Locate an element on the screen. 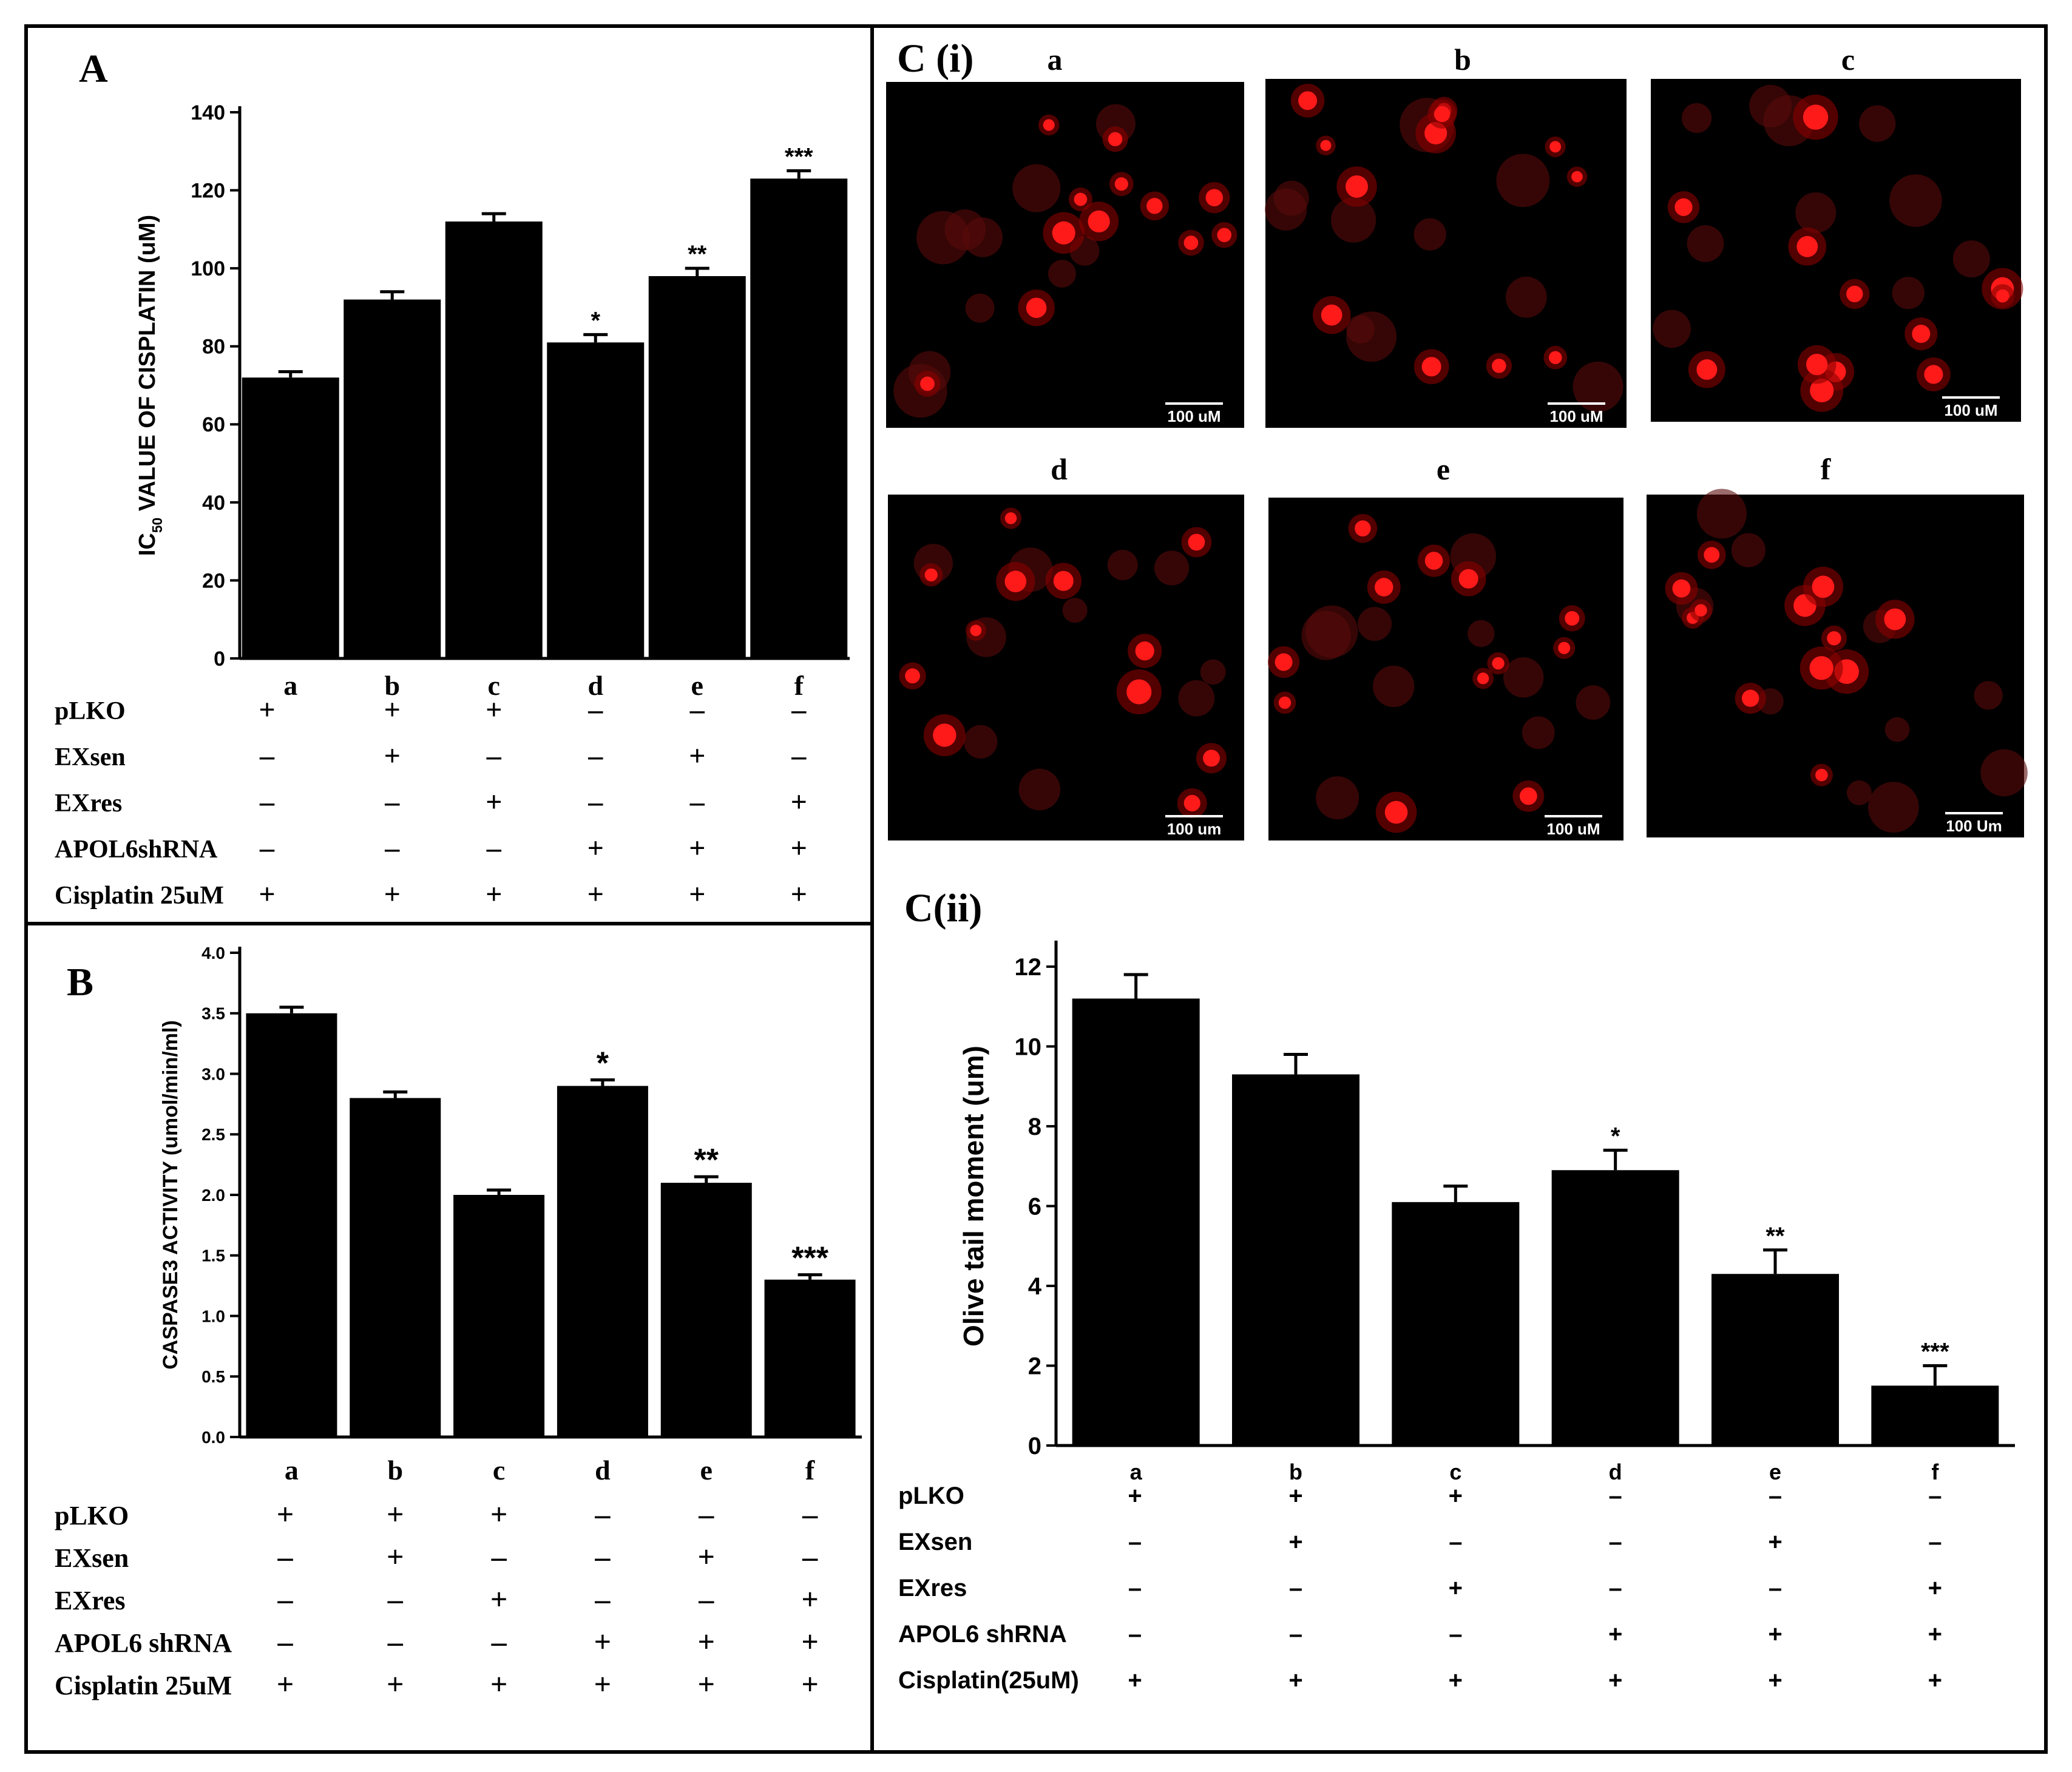 Image resolution: width=2072 pixels, height=1772 pixels. y-tick-label: 3.0 is located at coordinates (213, 1073).